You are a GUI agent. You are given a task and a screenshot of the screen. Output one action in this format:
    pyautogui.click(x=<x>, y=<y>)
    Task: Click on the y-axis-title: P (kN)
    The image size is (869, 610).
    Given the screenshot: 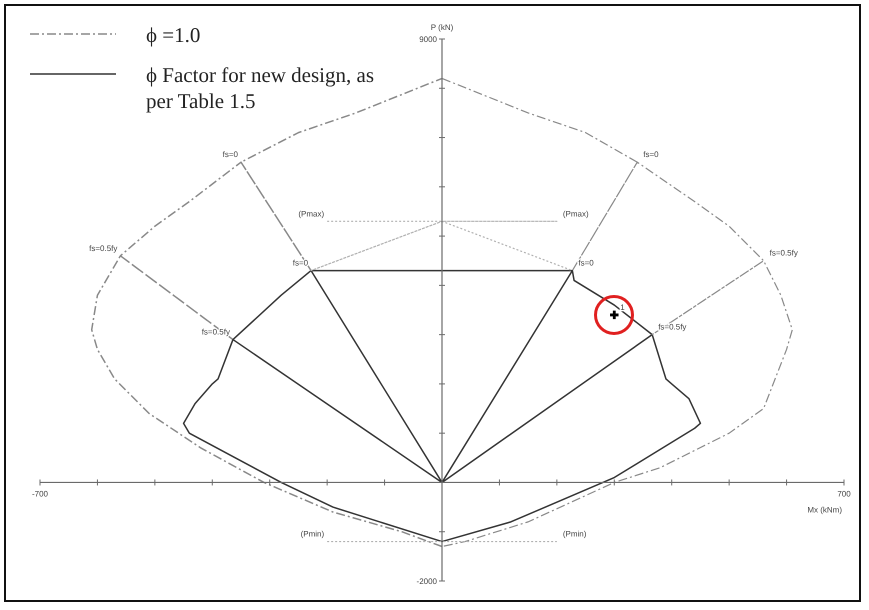 What is the action you would take?
    pyautogui.click(x=442, y=27)
    